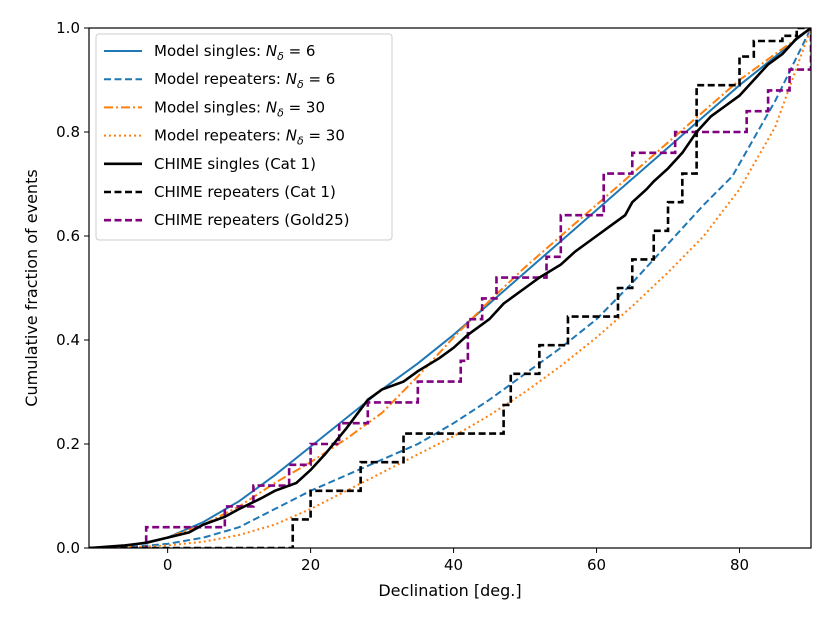  What do you see at coordinates (596, 565) in the screenshot?
I see `x-tick-label: 60` at bounding box center [596, 565].